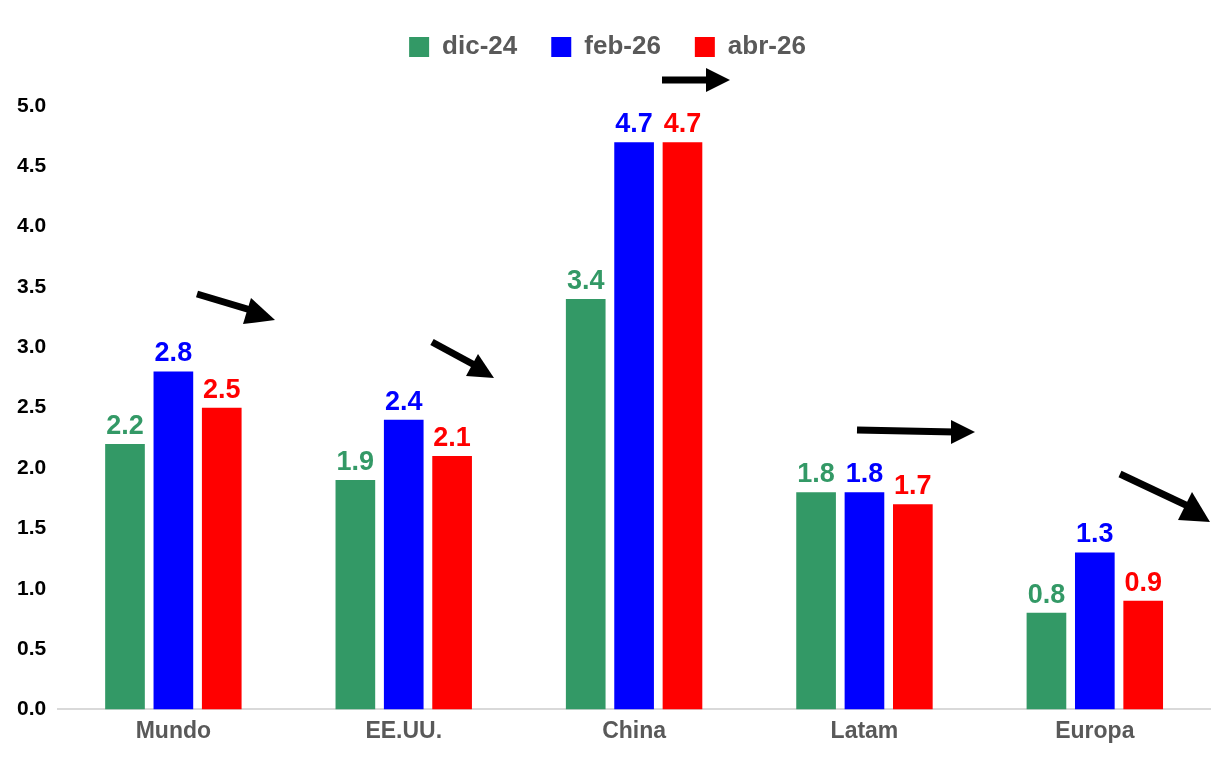 Image resolution: width=1220 pixels, height=757 pixels. What do you see at coordinates (452, 436) in the screenshot?
I see `data-label: 2.1` at bounding box center [452, 436].